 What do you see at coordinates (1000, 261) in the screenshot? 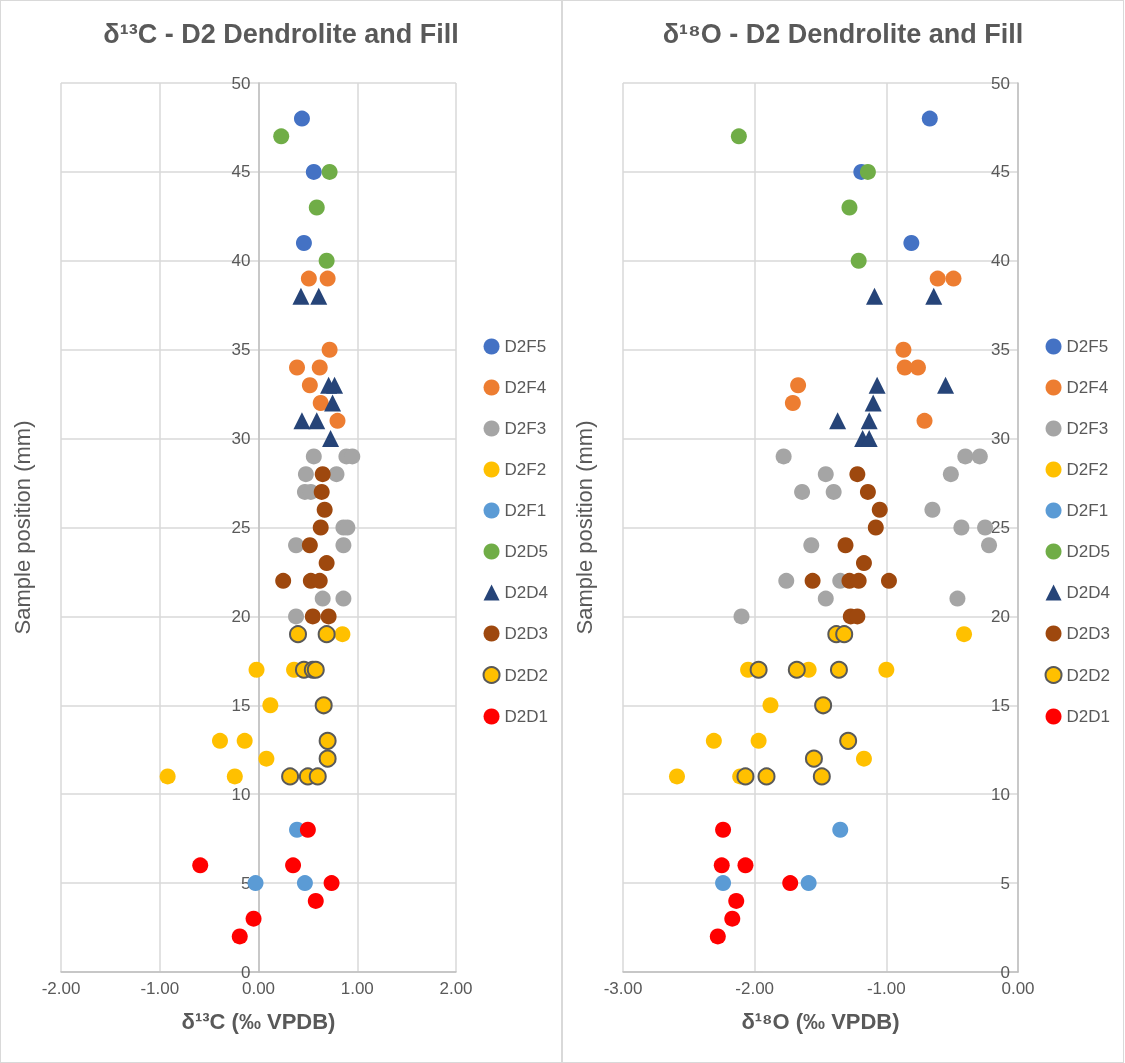
I see `y-tick-label: 40` at bounding box center [1000, 261].